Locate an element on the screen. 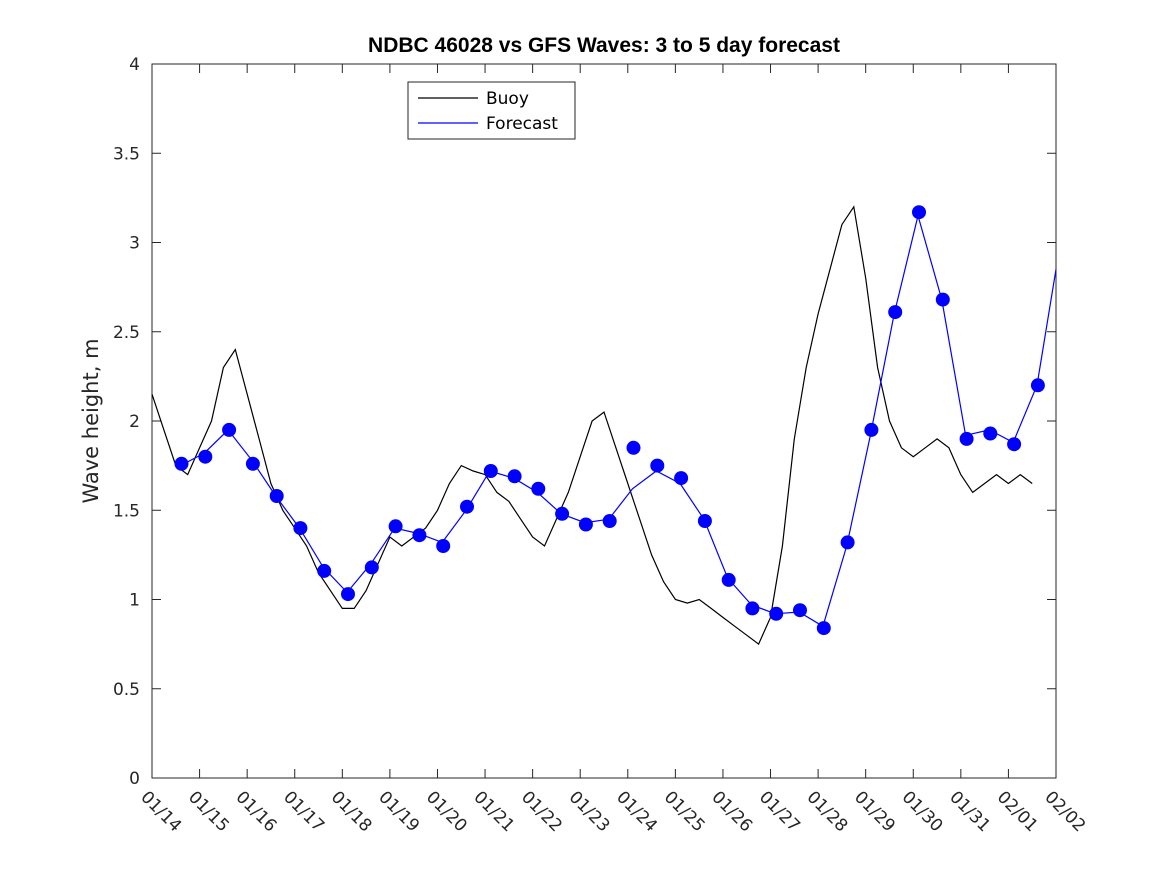 The width and height of the screenshot is (1167, 875). legend-buoy-label: Buoy is located at coordinates (507, 99).